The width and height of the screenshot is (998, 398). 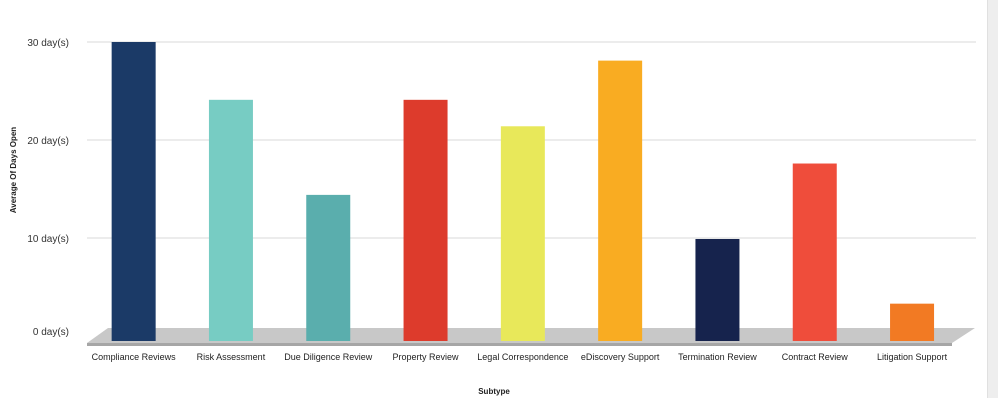 I want to click on x-category-label: Risk Assessment, so click(x=231, y=357).